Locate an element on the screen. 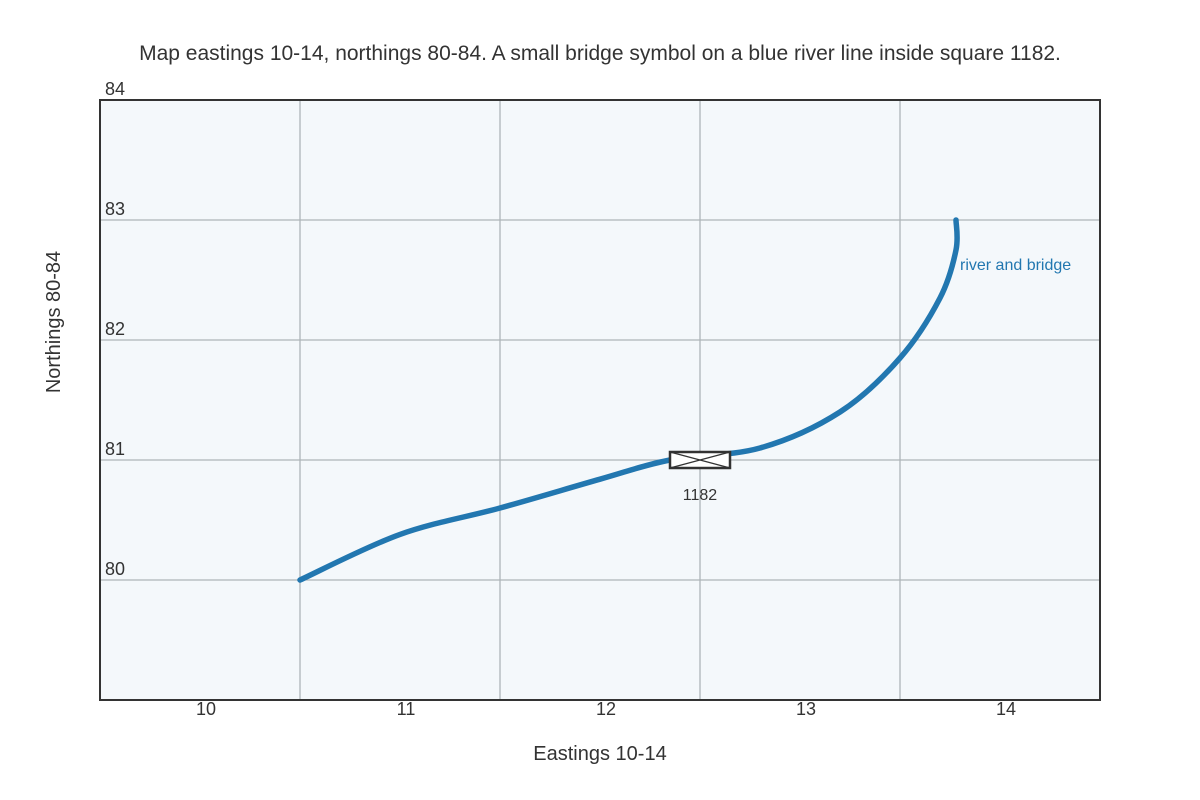 This screenshot has width=1200, height=800. bridge-icon is located at coordinates (700, 460).